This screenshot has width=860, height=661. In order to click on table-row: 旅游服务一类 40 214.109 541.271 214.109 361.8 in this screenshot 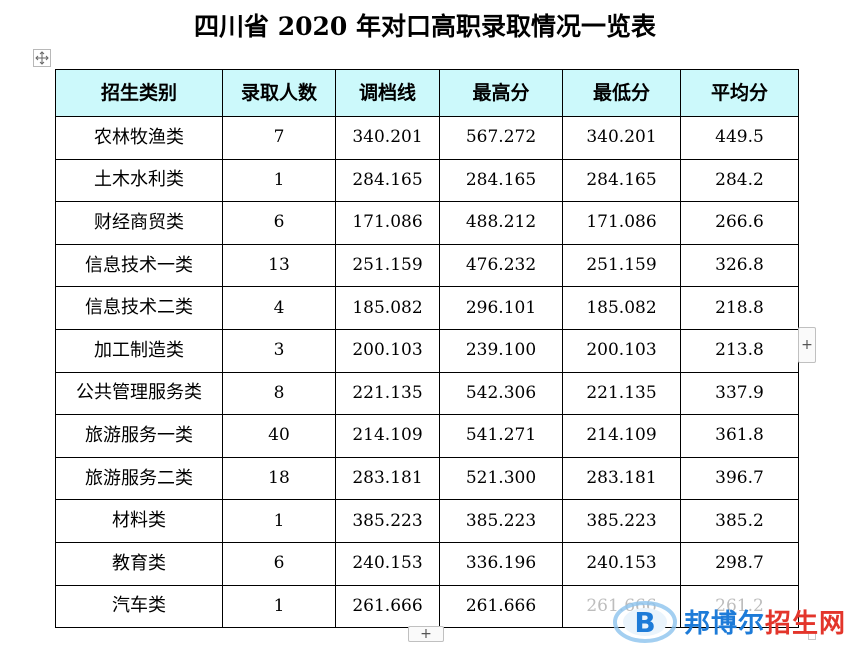, I will do `click(427, 436)`.